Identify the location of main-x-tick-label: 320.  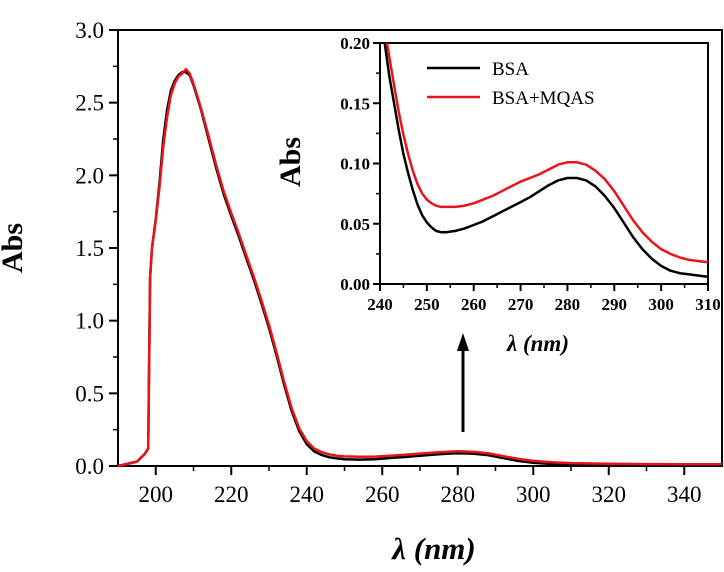
(609, 494).